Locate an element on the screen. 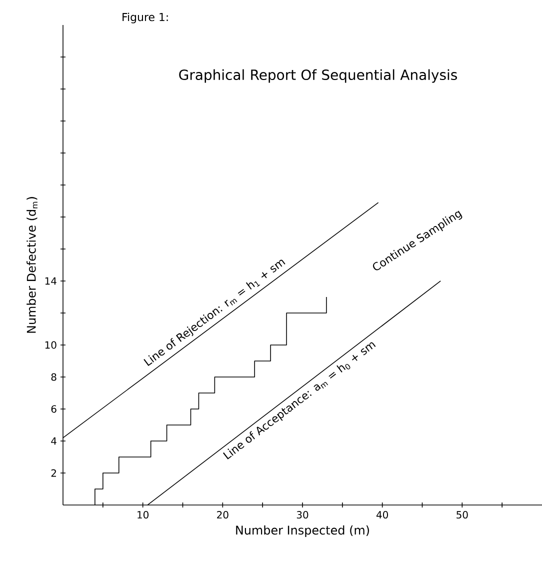  x-tick-label: 50 is located at coordinates (462, 515).